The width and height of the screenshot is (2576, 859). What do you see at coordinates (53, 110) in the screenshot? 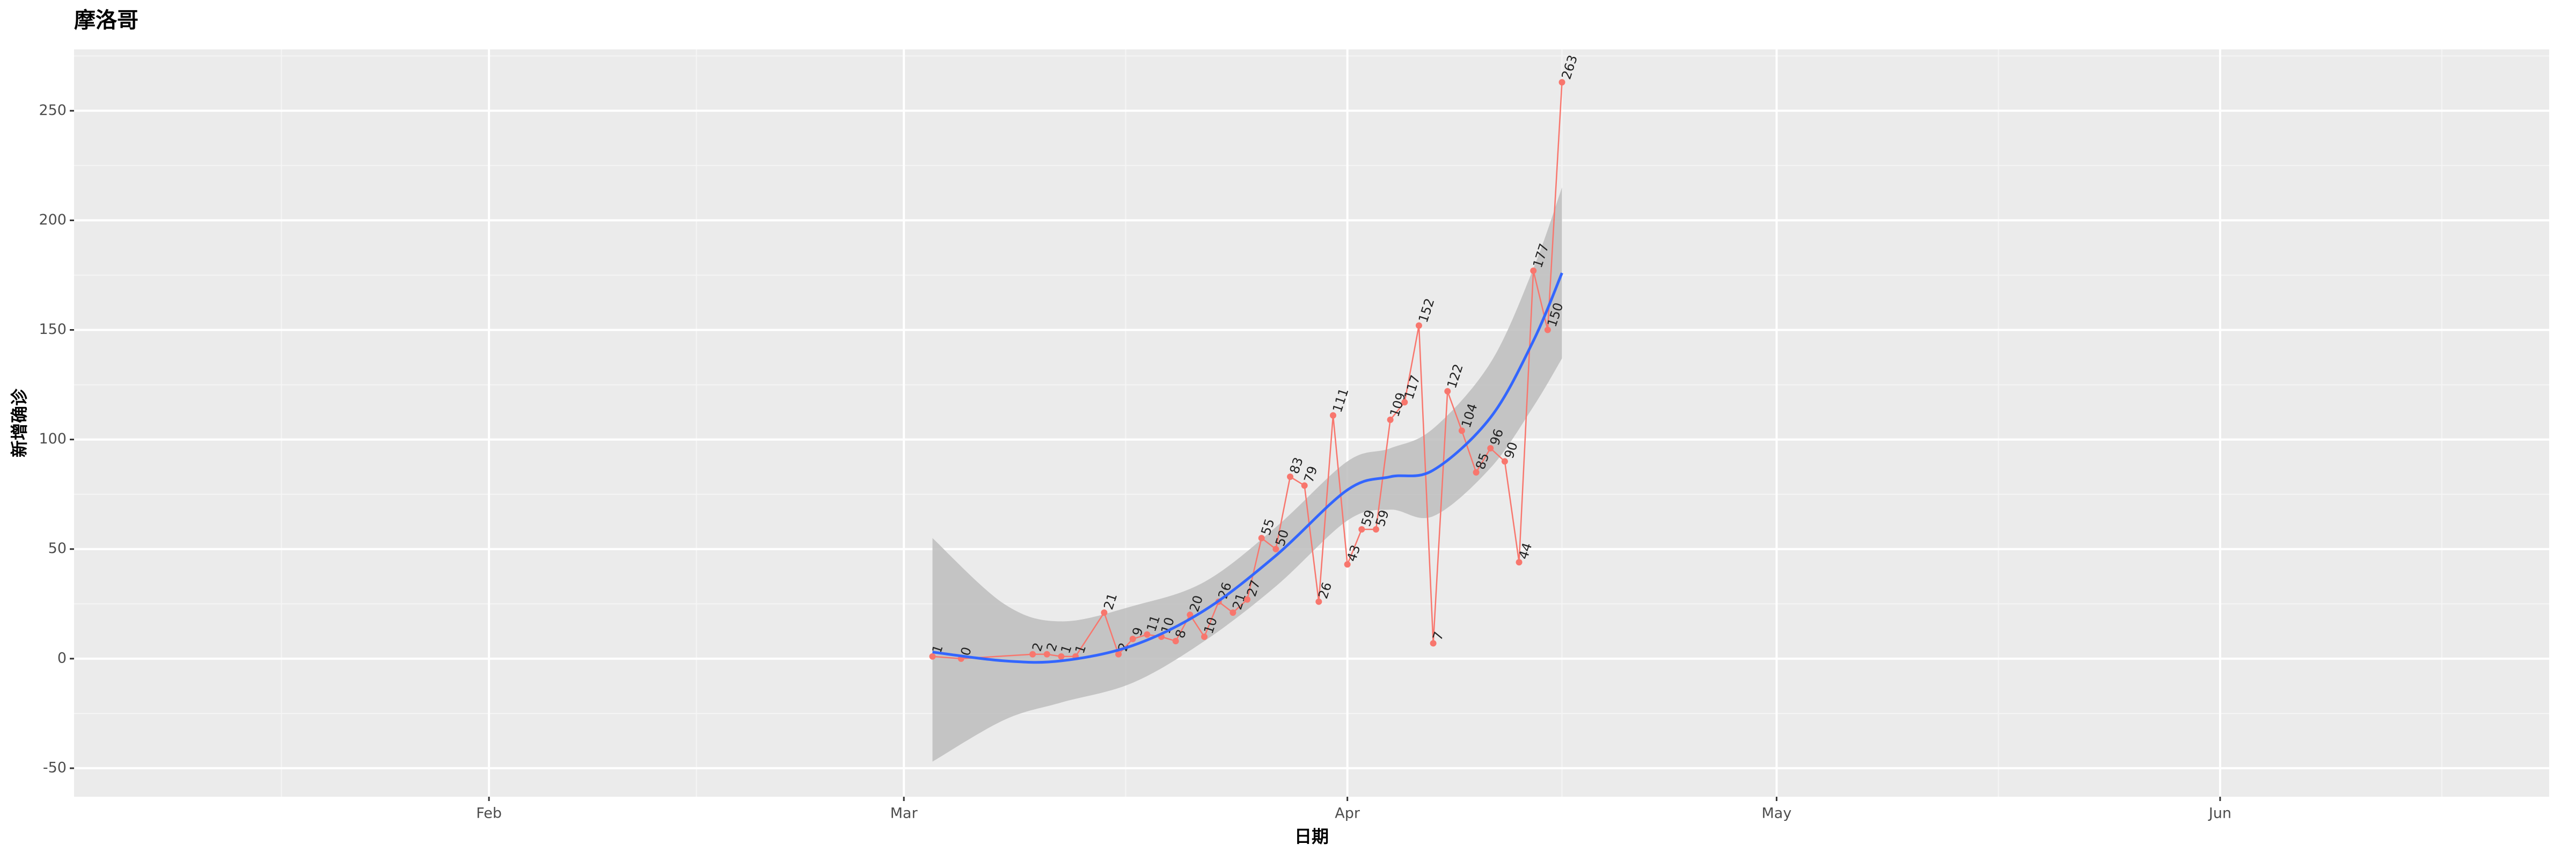
I see `y-tick-label: 250` at bounding box center [53, 110].